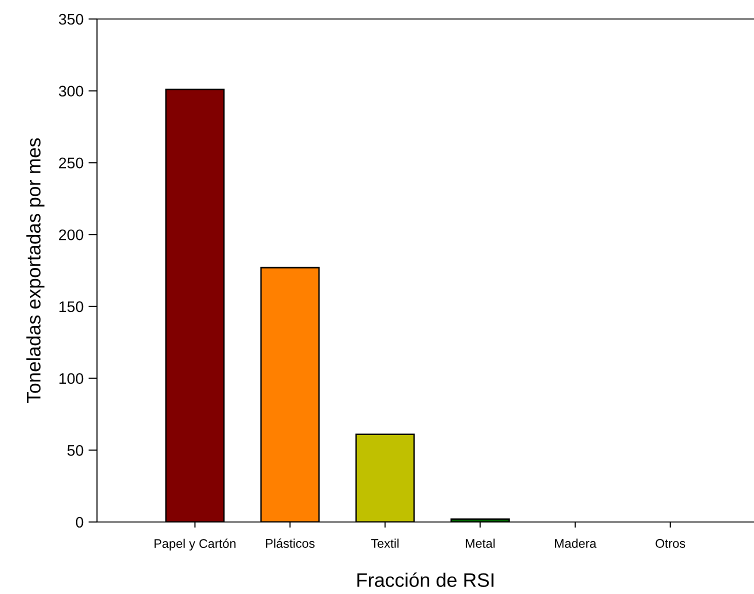 The image size is (754, 594). What do you see at coordinates (290, 543) in the screenshot?
I see `x-tick-label: Plásticos` at bounding box center [290, 543].